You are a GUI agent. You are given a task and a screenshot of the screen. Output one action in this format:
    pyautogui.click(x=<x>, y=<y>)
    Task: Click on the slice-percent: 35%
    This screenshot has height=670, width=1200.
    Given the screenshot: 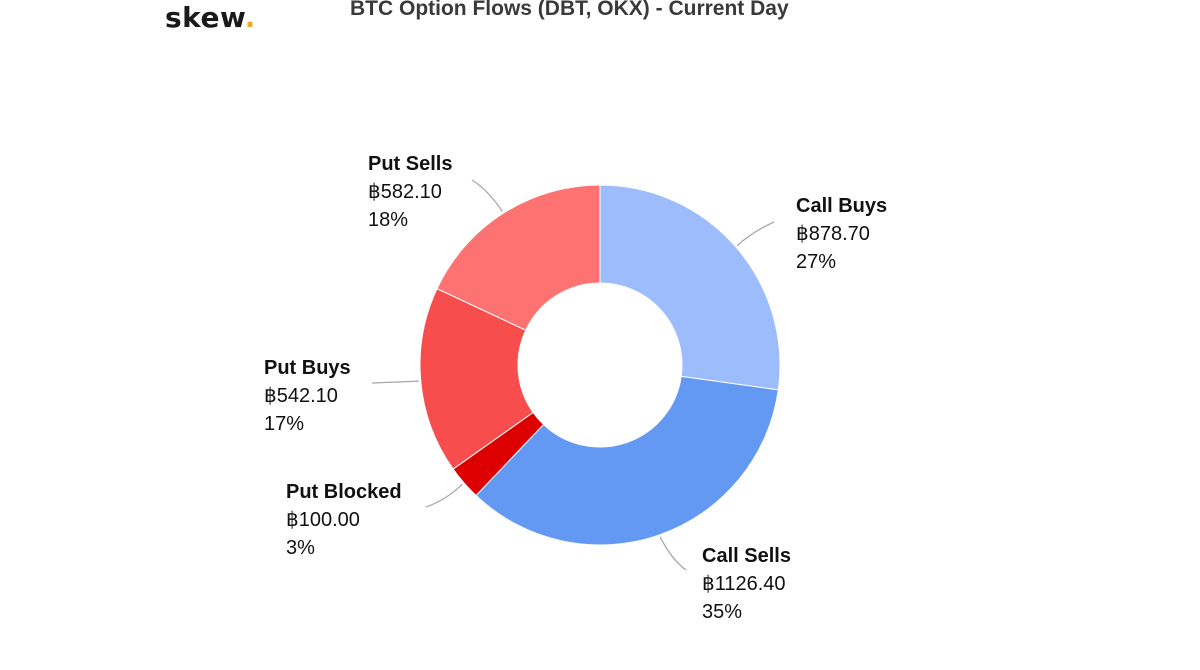 What is the action you would take?
    pyautogui.click(x=722, y=612)
    